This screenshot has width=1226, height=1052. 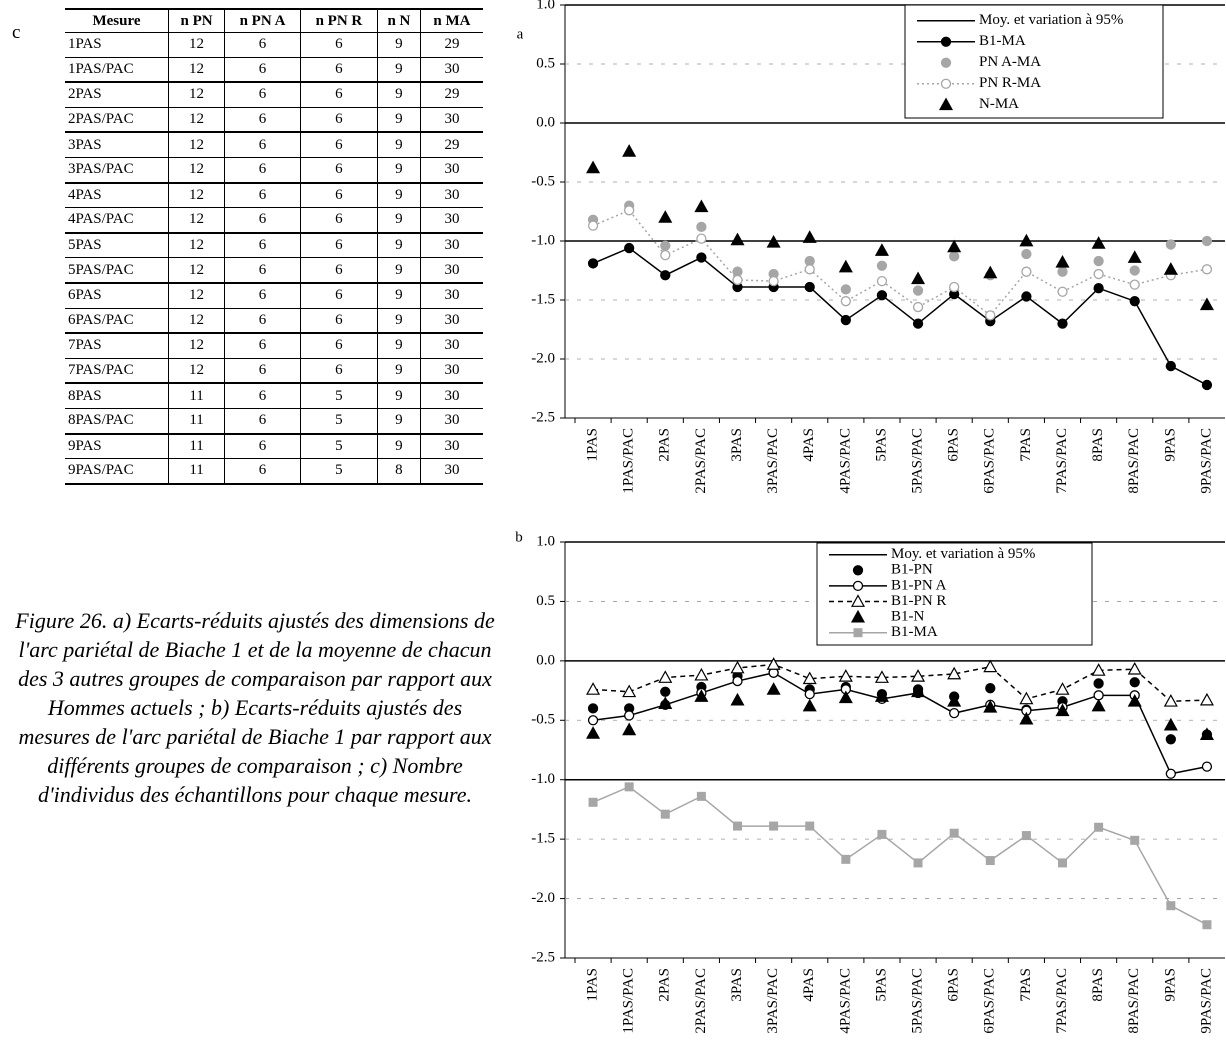 What do you see at coordinates (117, 471) in the screenshot?
I see `table-cell: 9PAS/PAC` at bounding box center [117, 471].